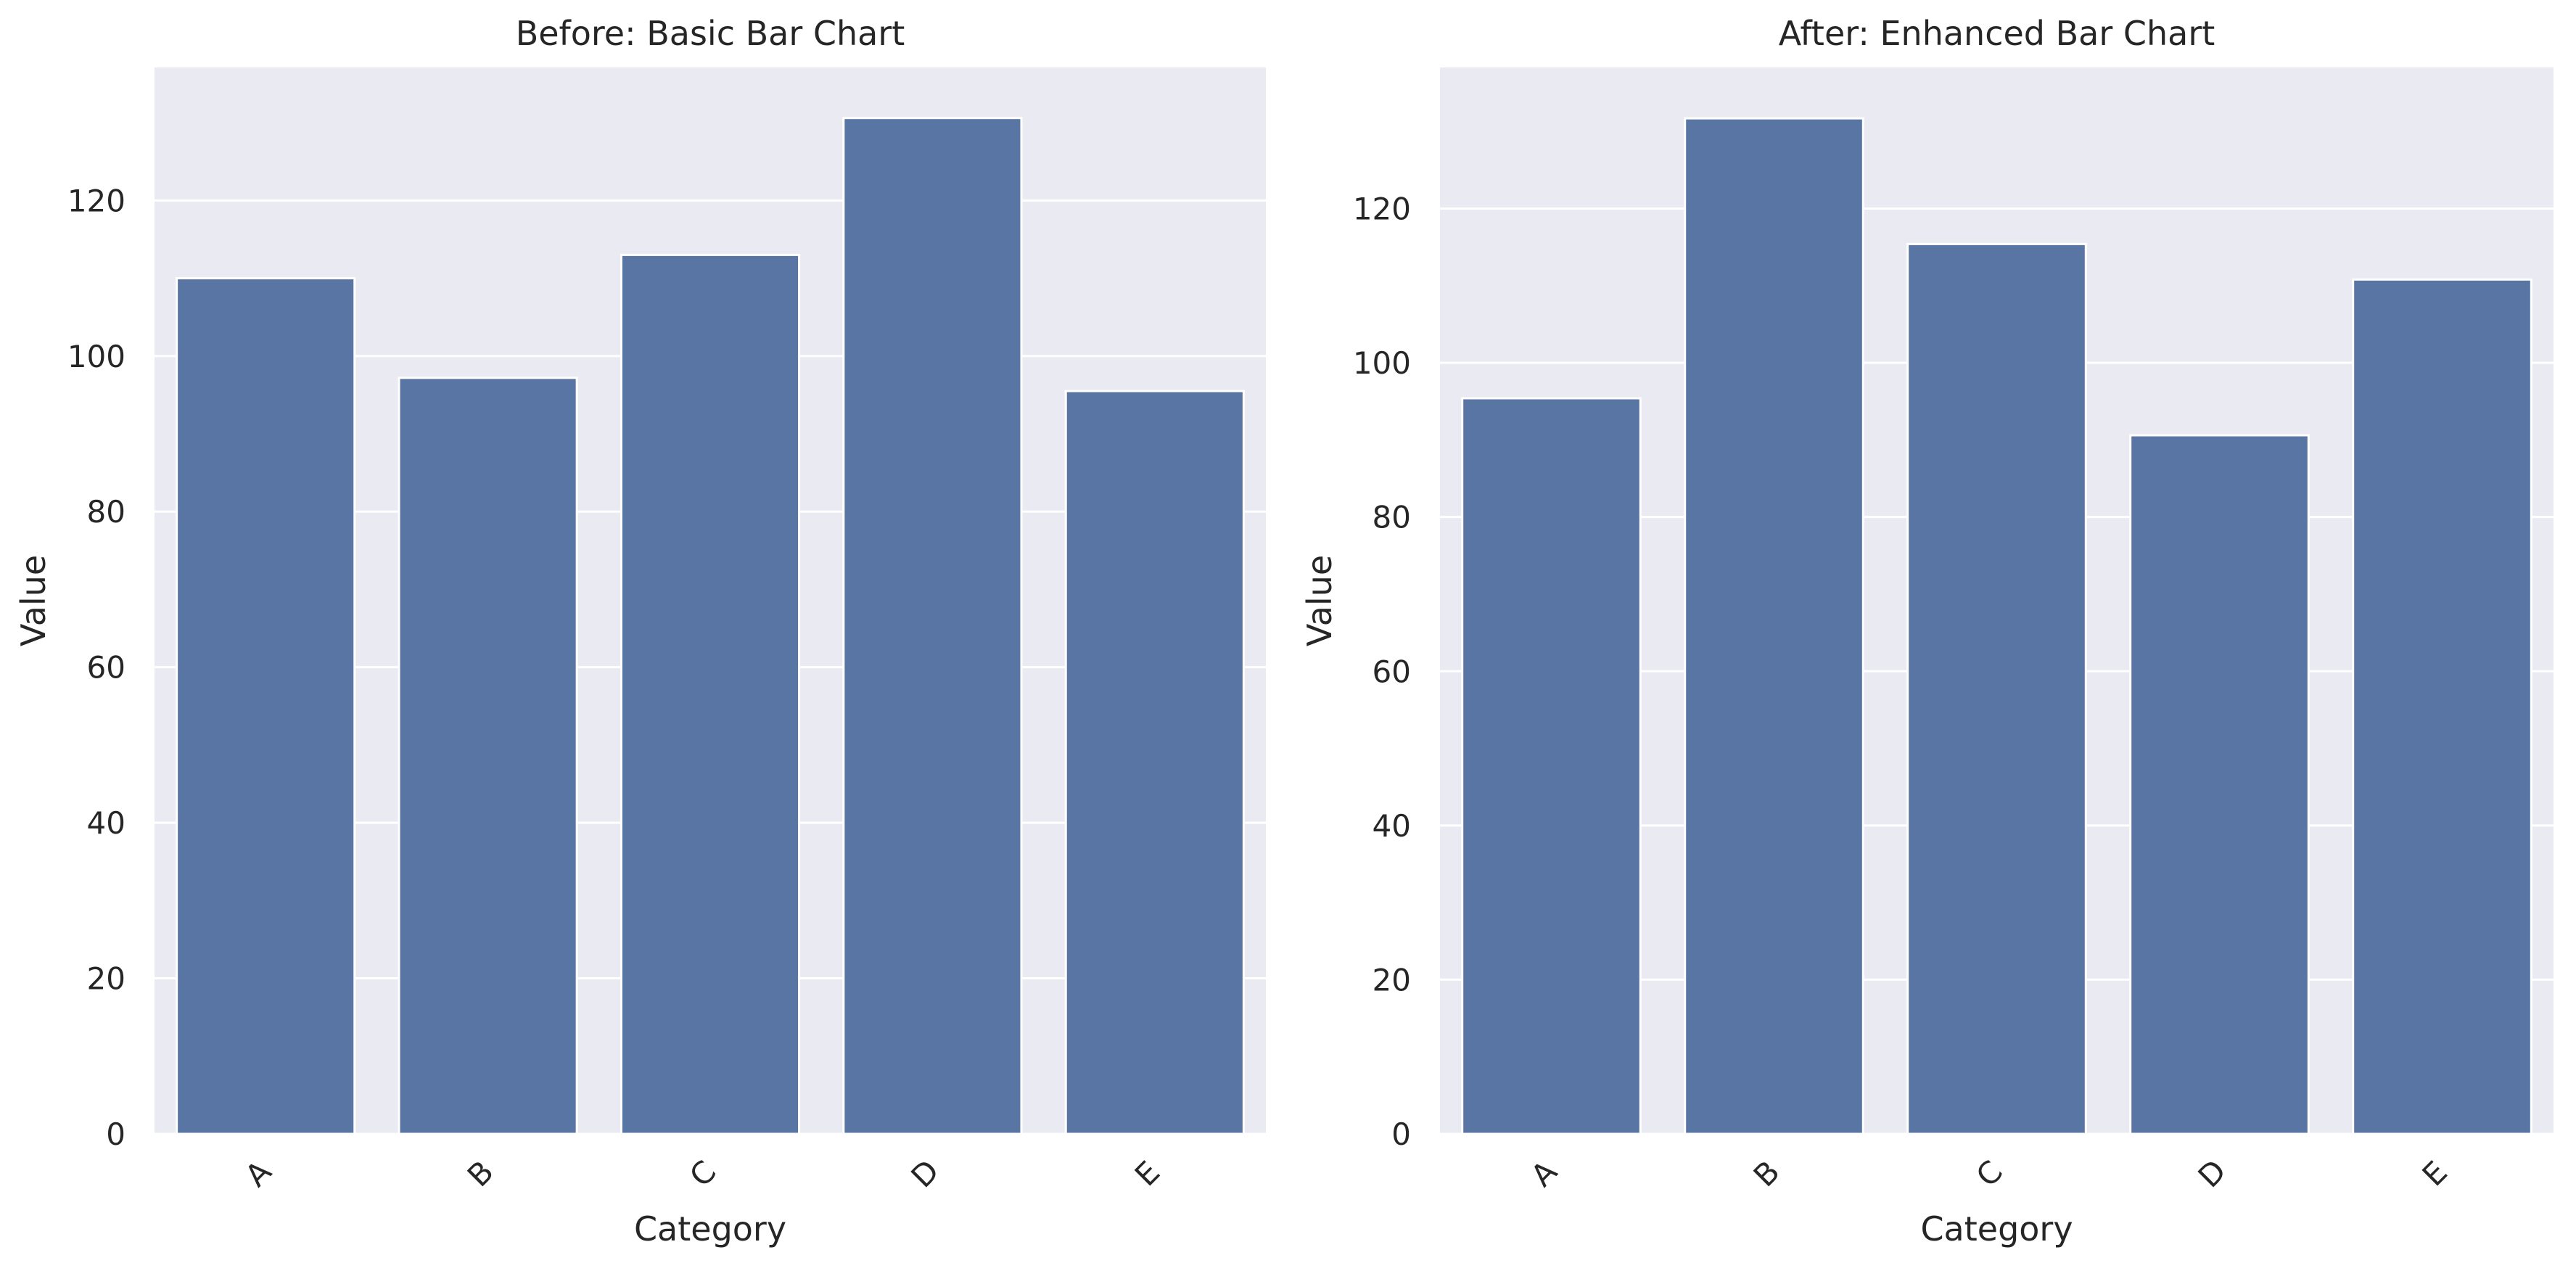 The width and height of the screenshot is (2576, 1271). I want to click on chart-title: Before: Basic Bar Chart, so click(710, 33).